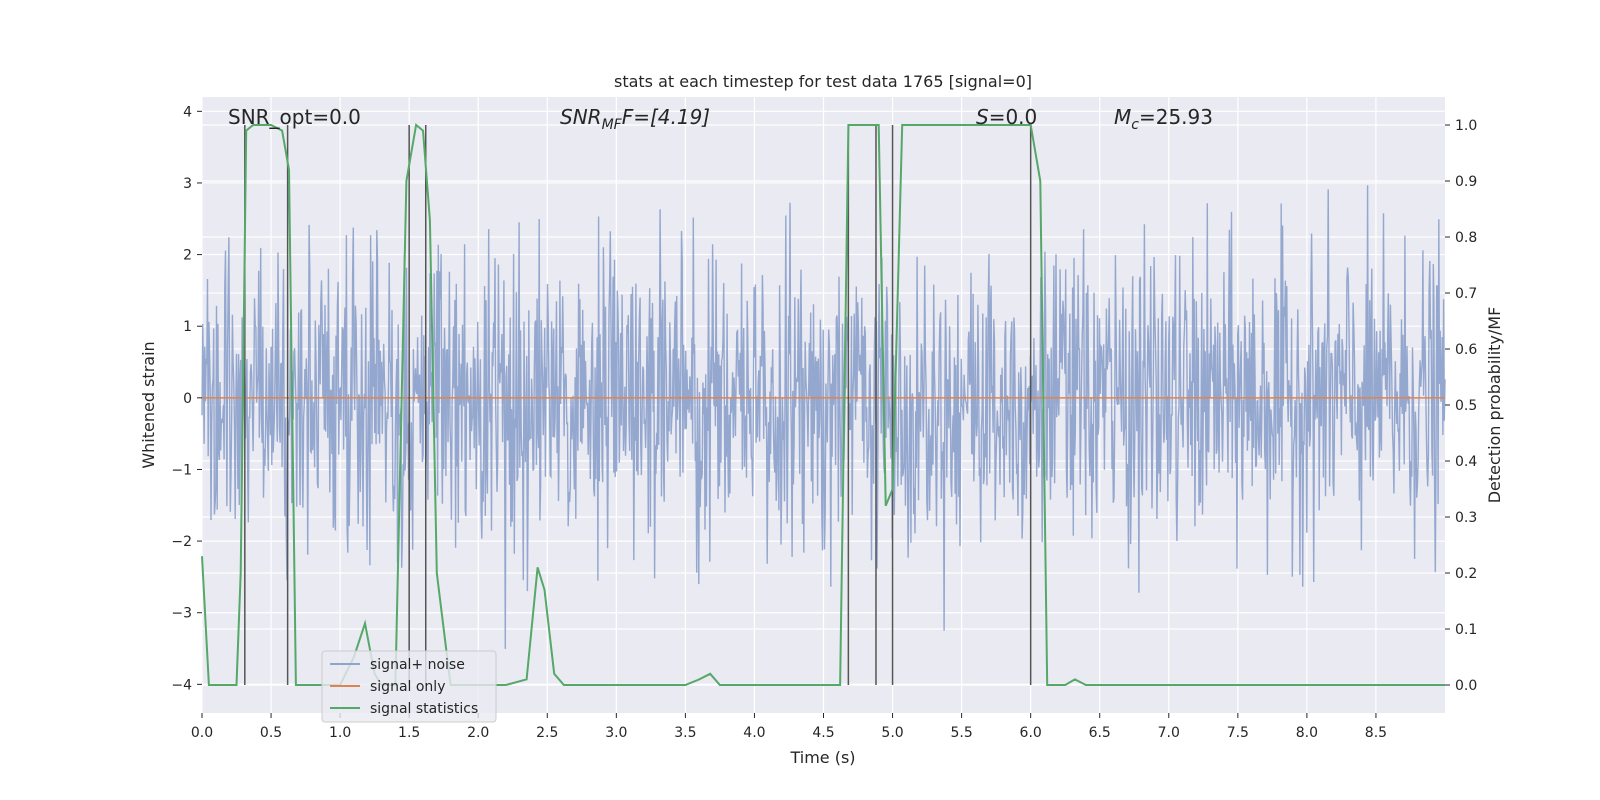  Describe the element at coordinates (1307, 733) in the screenshot. I see `x-tick-label: 8.0` at that location.